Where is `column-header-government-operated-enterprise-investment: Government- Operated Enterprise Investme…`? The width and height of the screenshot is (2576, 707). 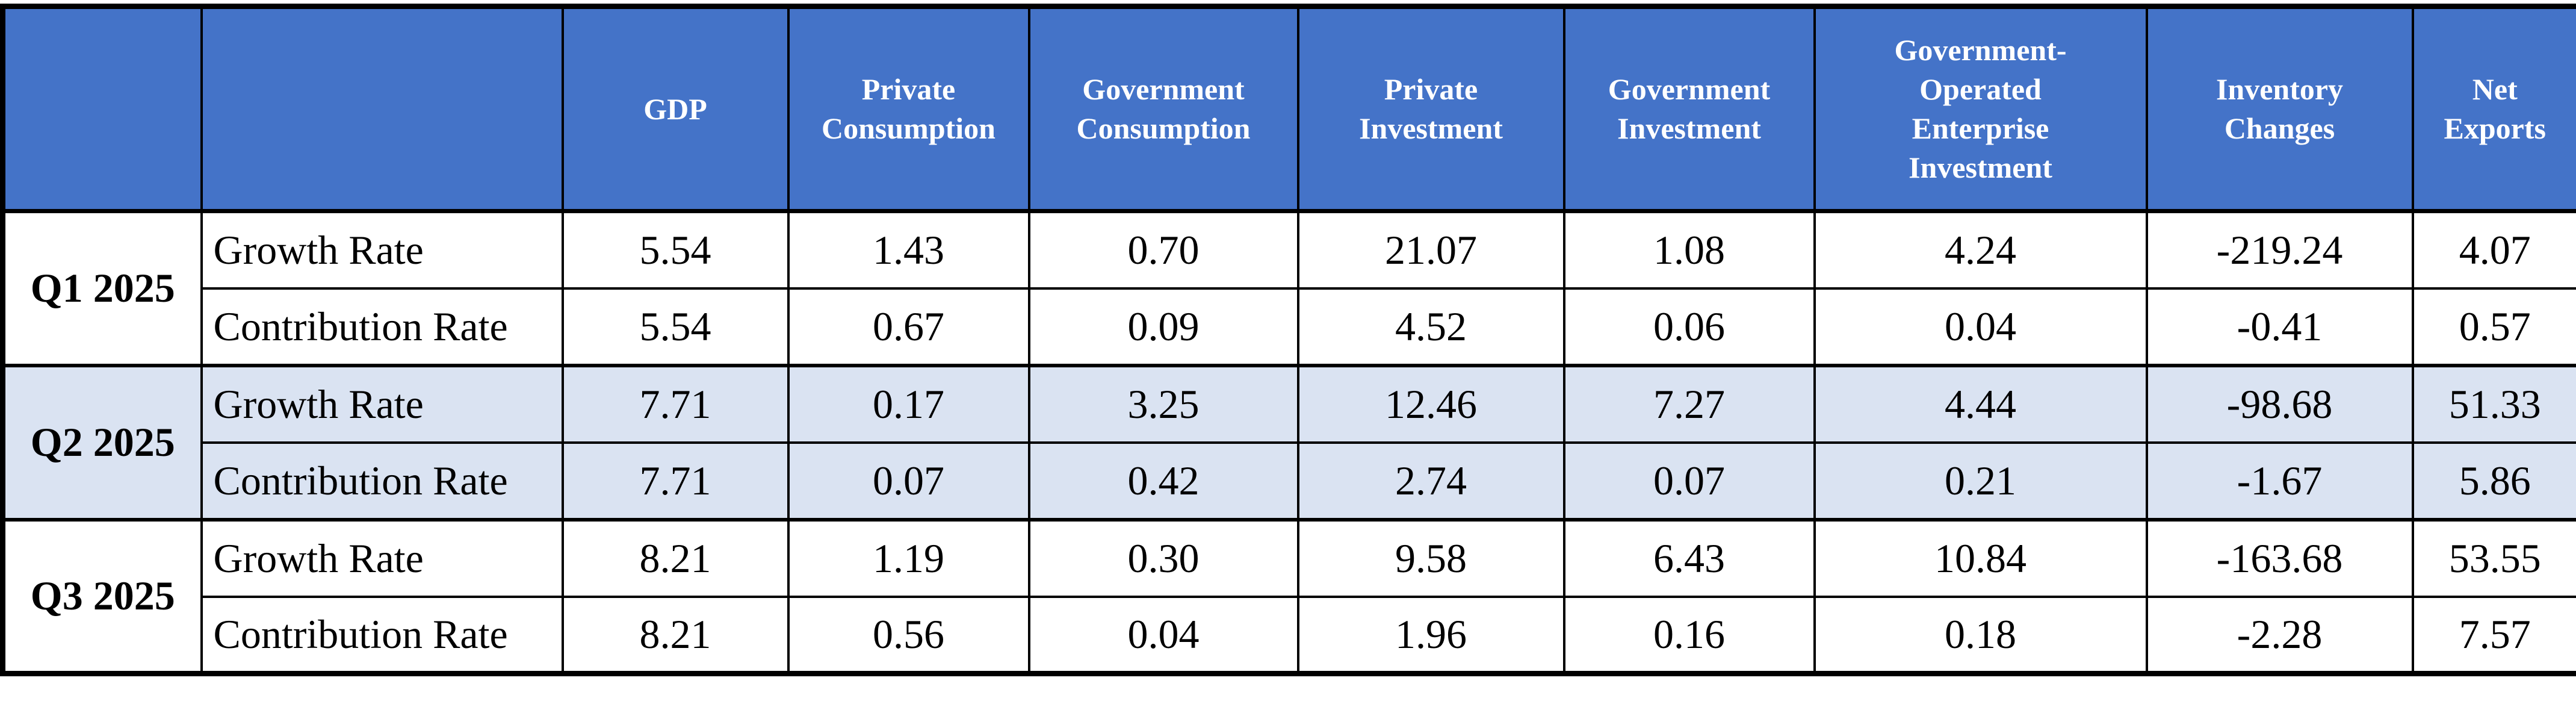
column-header-government-operated-enterprise-investment: Government- Operated Enterprise Investme… is located at coordinates (1980, 109).